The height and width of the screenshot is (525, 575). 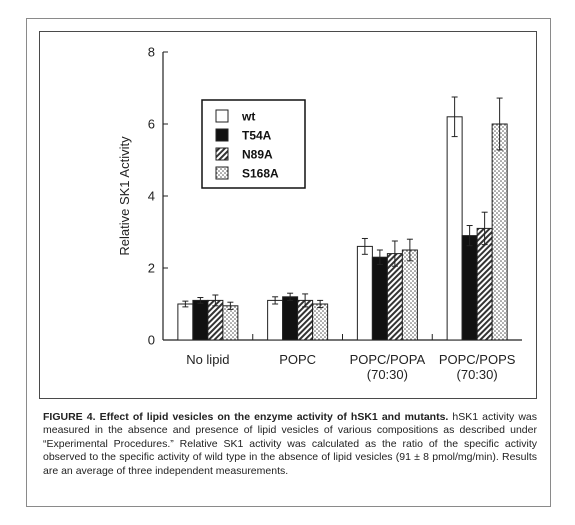 What do you see at coordinates (151, 196) in the screenshot?
I see `y-tick-label: 4` at bounding box center [151, 196].